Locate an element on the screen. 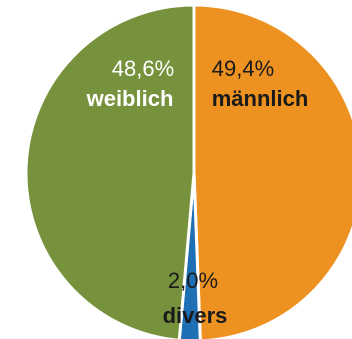 The image size is (352, 339). pie-slice-divers is located at coordinates (189, 255).